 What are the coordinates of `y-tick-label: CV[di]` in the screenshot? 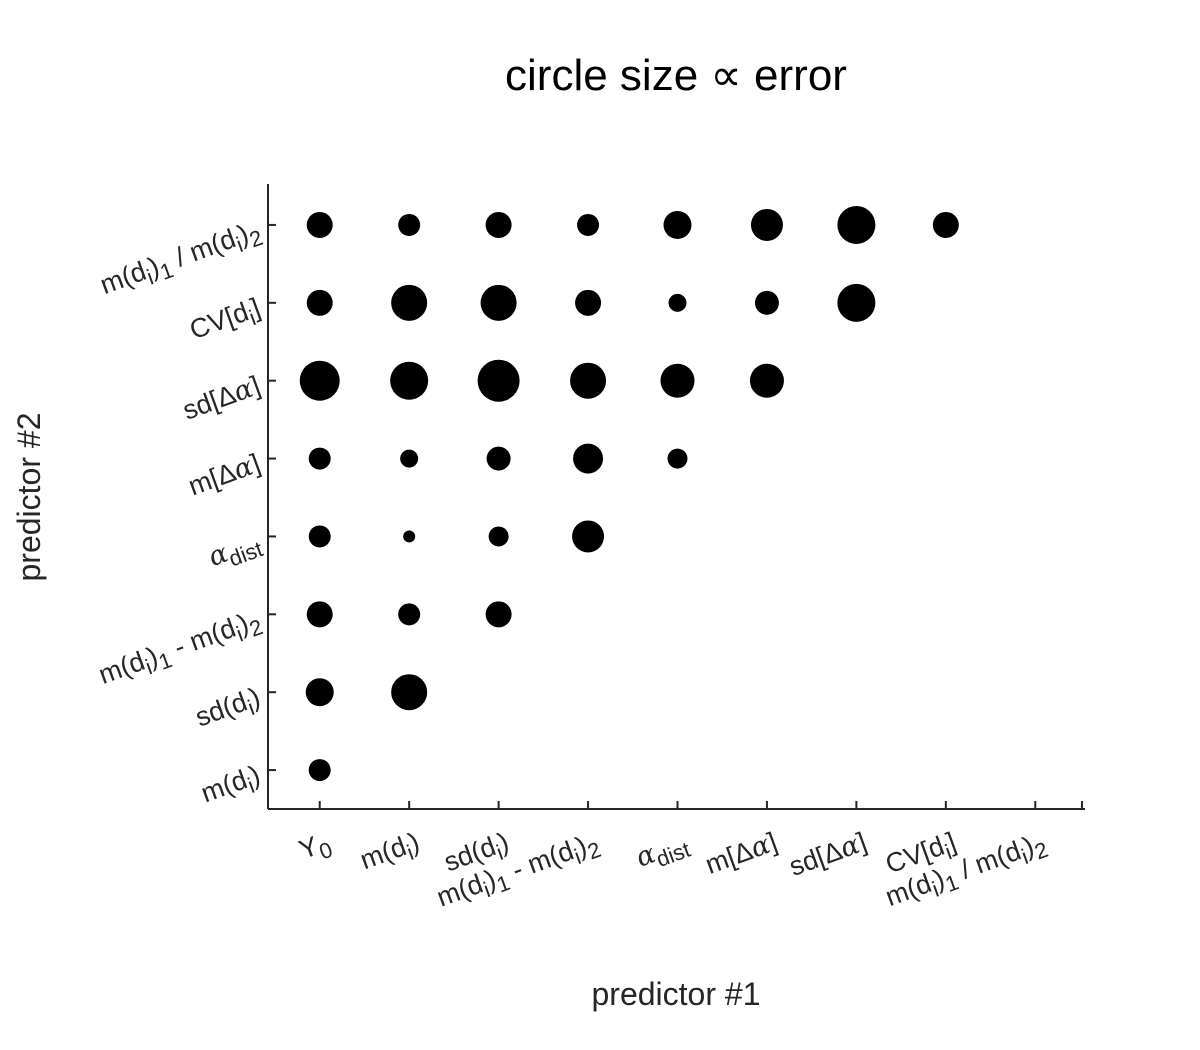 It's located at (226, 321).